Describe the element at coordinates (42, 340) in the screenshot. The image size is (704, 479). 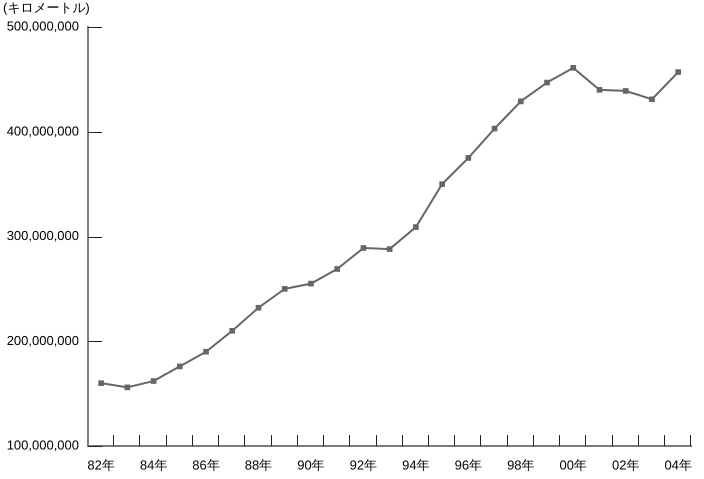
I see `y-tick-label: 200,000,000` at that location.